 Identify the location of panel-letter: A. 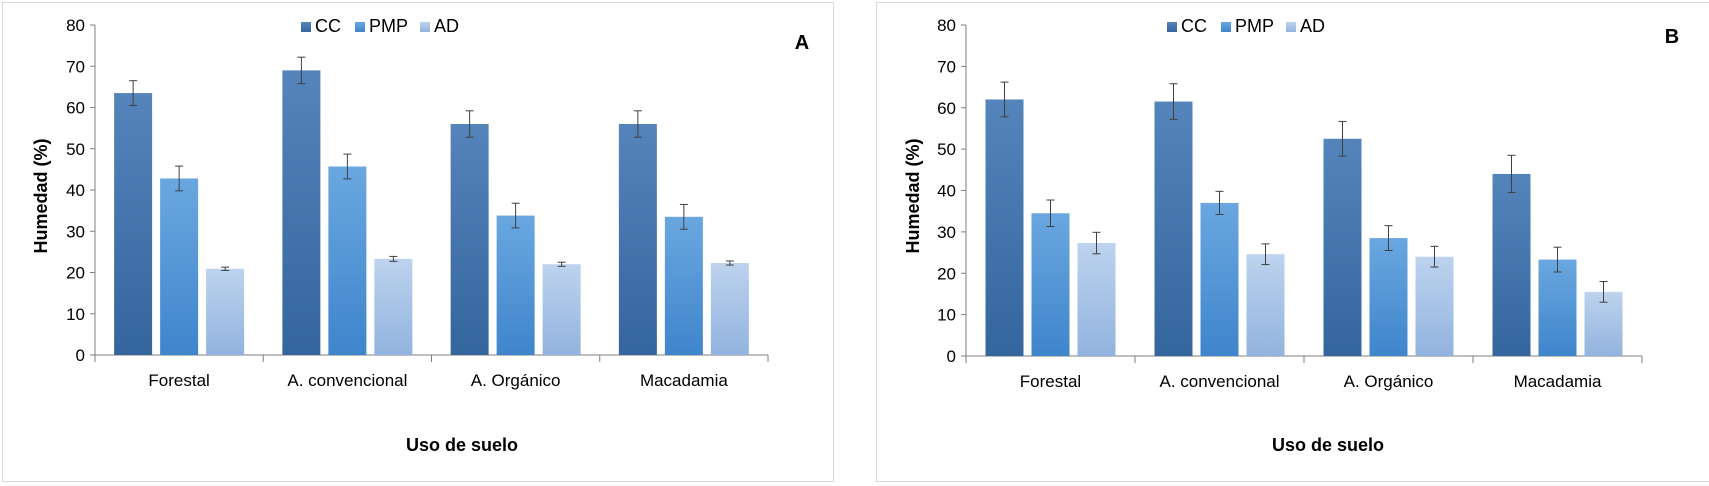
(802, 43).